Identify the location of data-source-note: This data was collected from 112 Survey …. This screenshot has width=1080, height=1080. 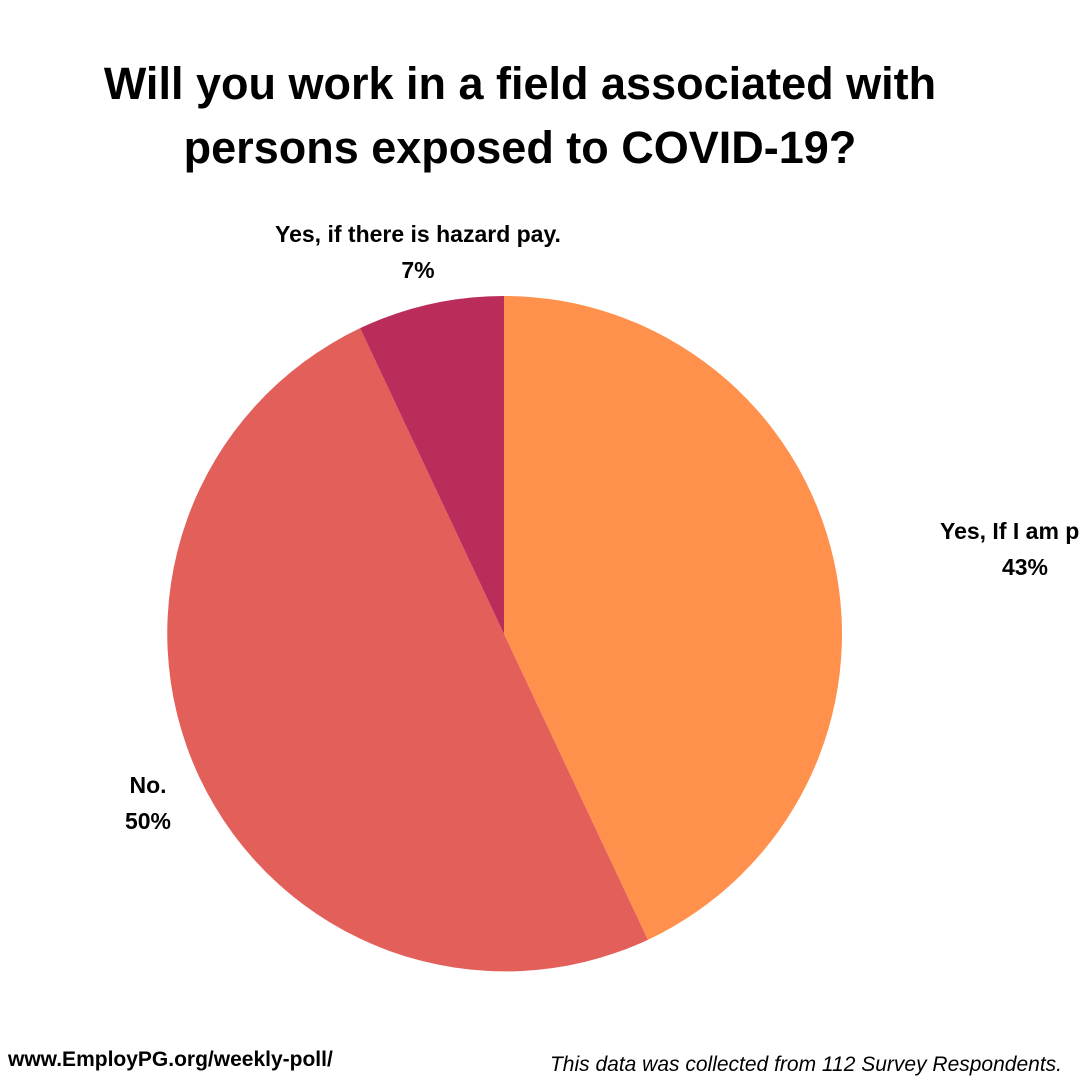
(805, 1064).